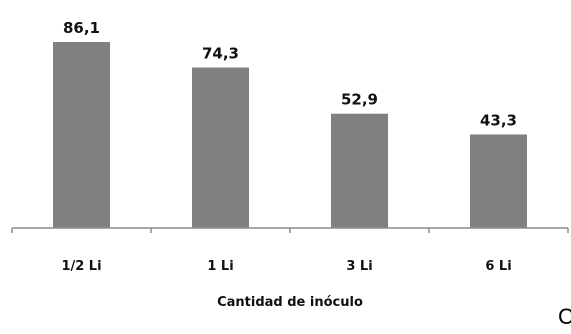 The width and height of the screenshot is (571, 334). Describe the element at coordinates (220, 54) in the screenshot. I see `data-label-2: 74,3` at that location.